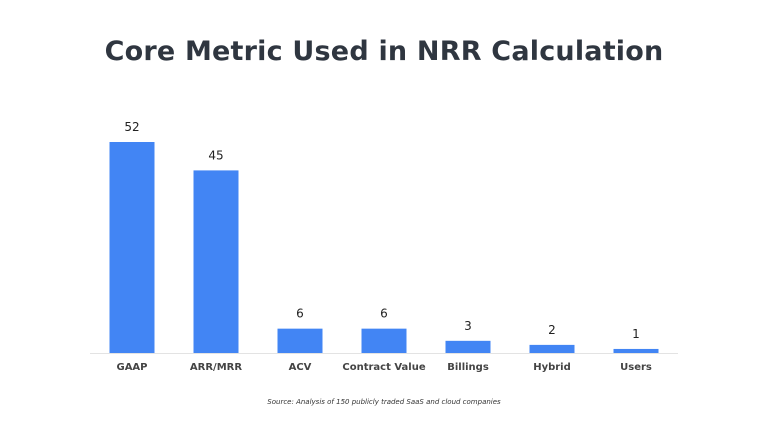 Image resolution: width=768 pixels, height=432 pixels. I want to click on data-label: 2, so click(552, 330).